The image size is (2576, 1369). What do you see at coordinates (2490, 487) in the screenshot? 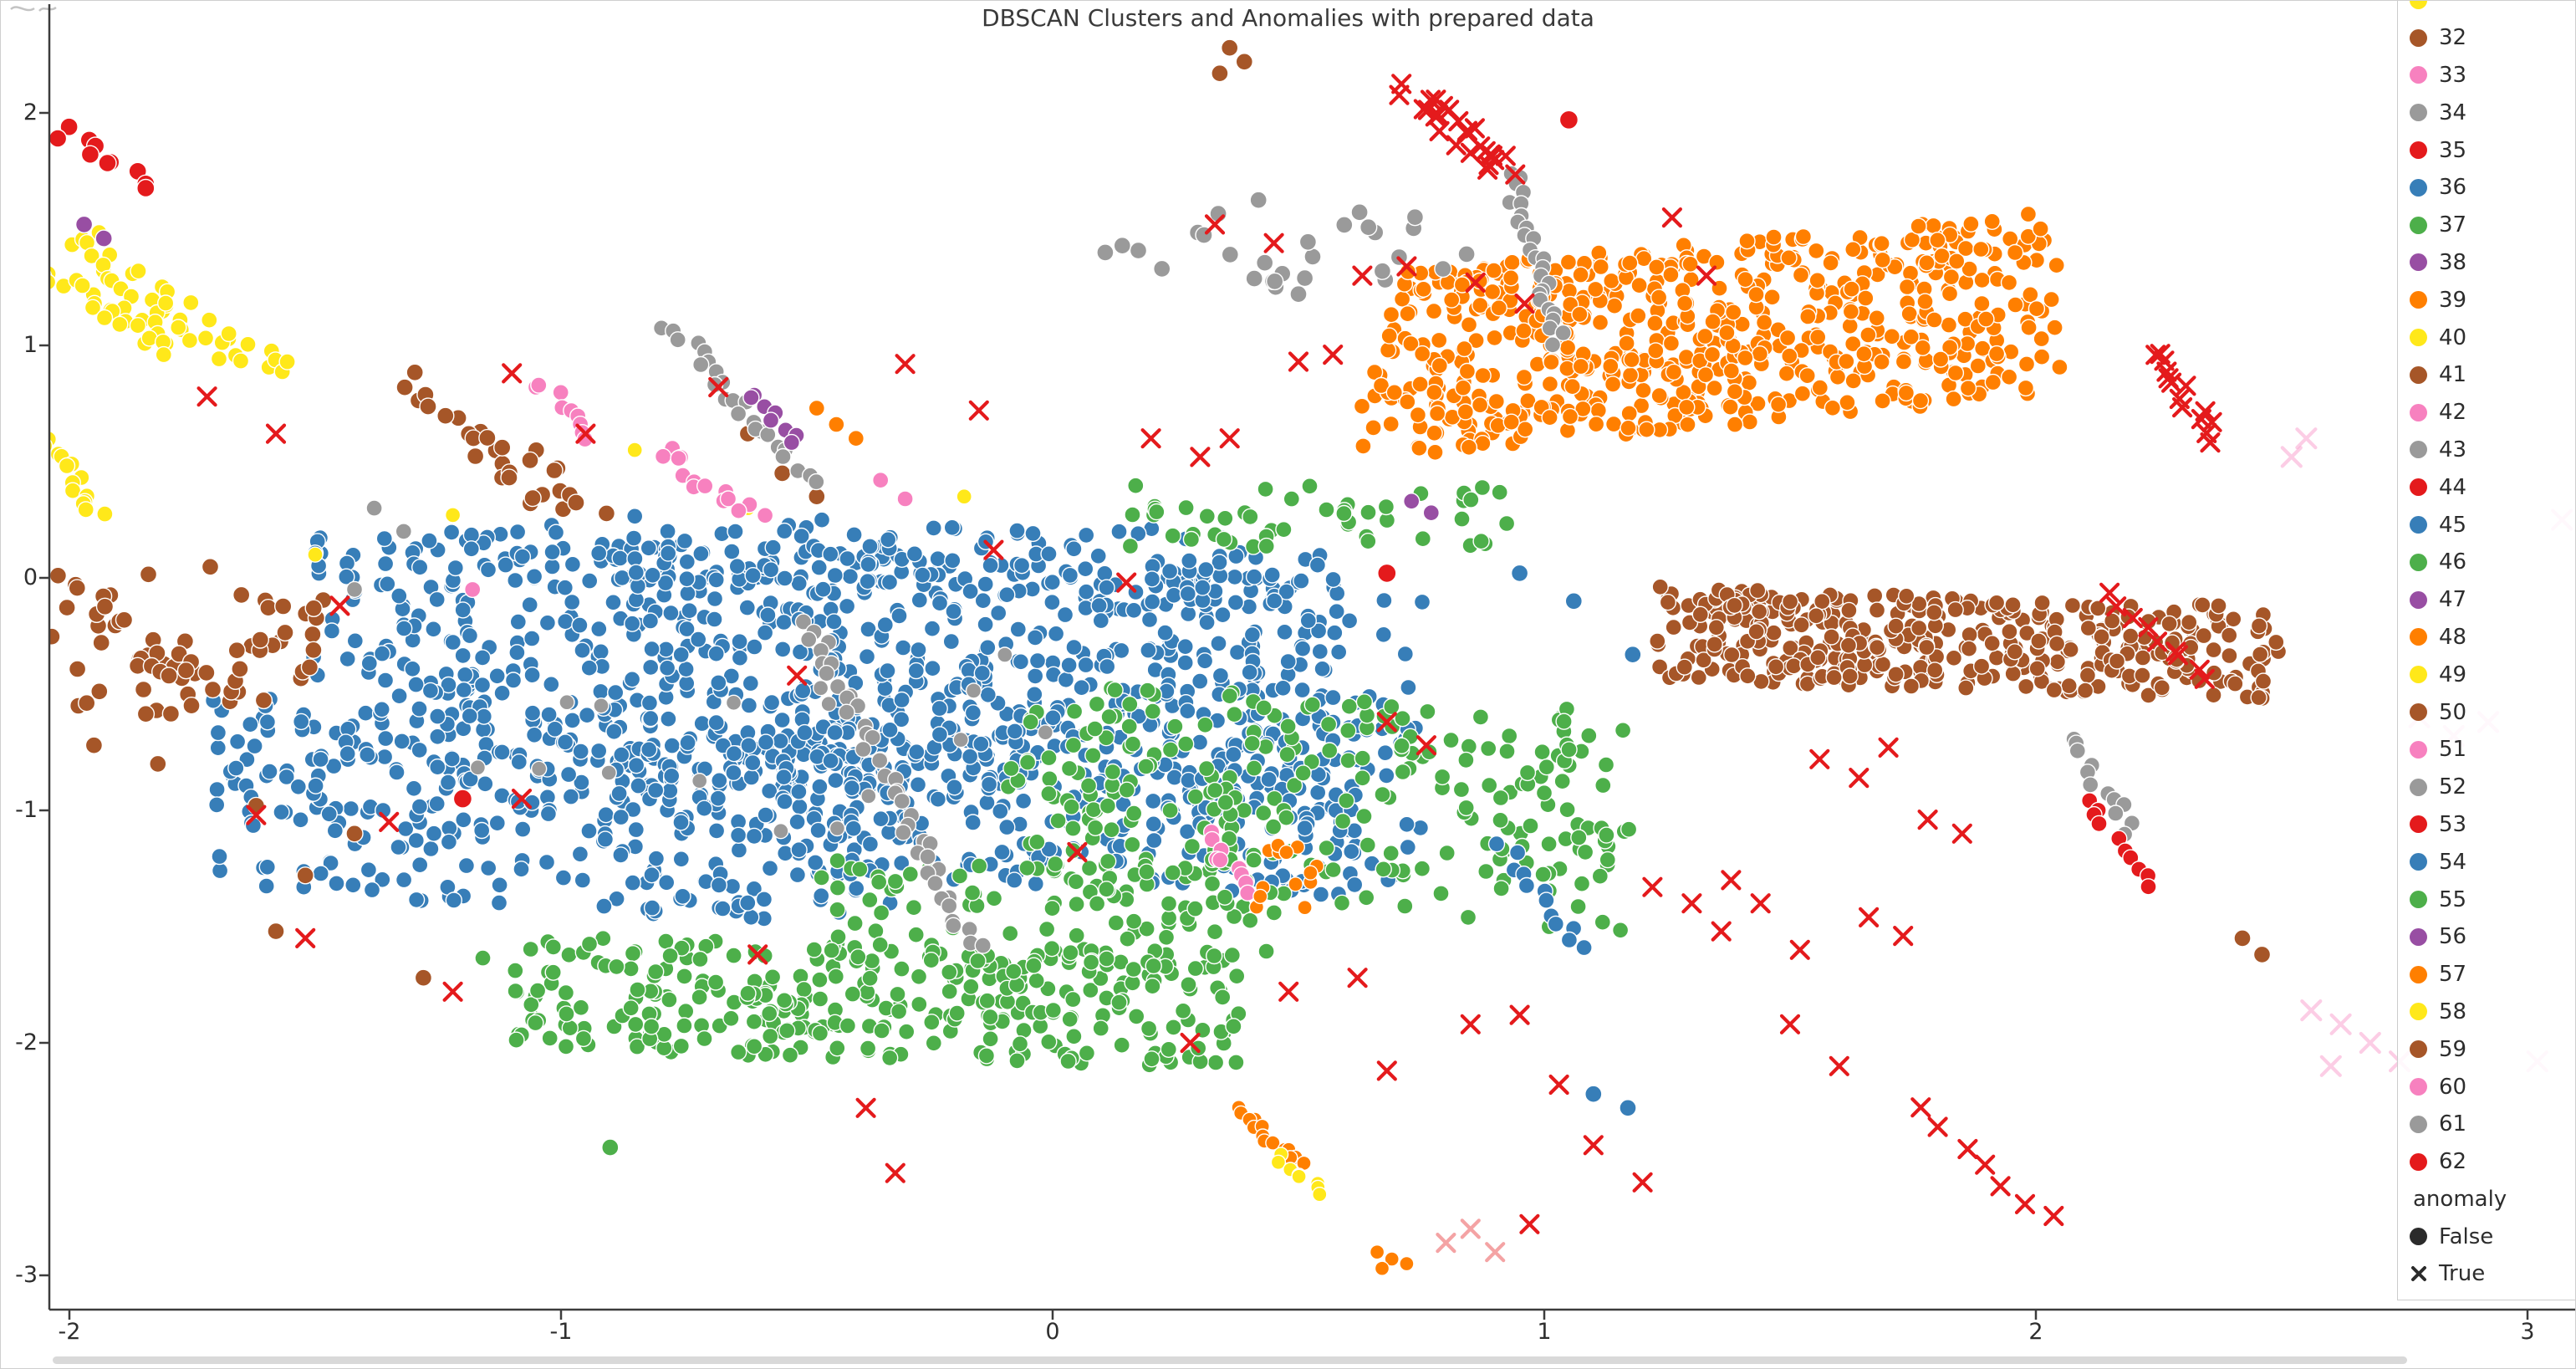
I see `legend-entry-44: 44` at bounding box center [2490, 487].